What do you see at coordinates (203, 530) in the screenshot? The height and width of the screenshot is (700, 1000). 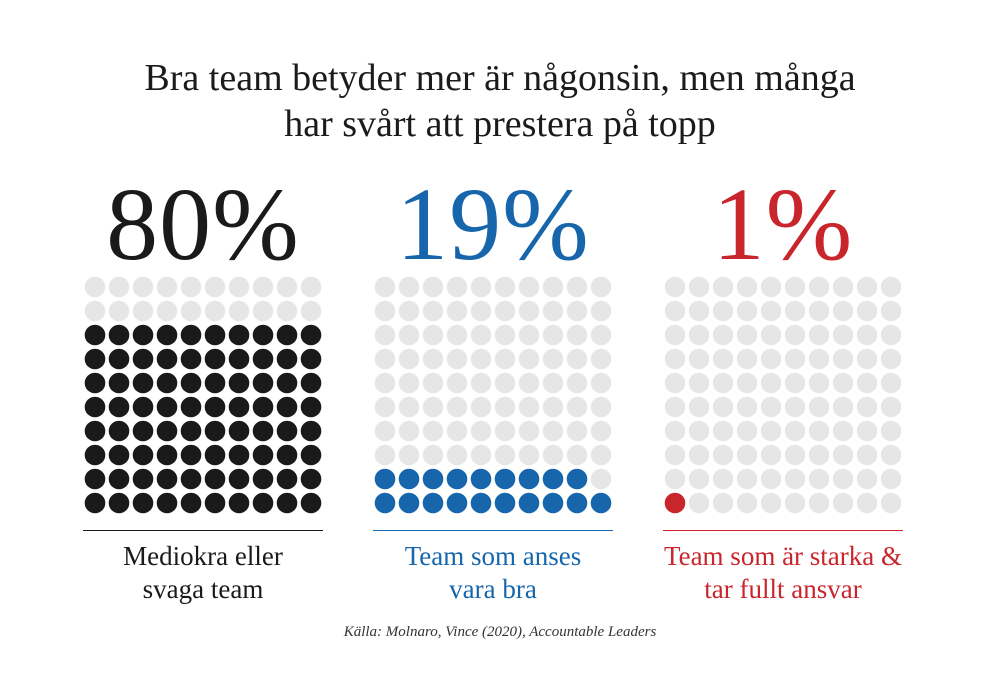 I see `divider-line` at bounding box center [203, 530].